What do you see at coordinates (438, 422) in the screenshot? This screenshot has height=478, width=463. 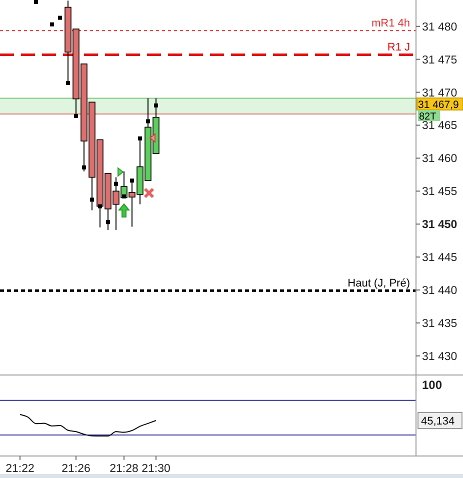 I see `text: 45,134` at bounding box center [438, 422].